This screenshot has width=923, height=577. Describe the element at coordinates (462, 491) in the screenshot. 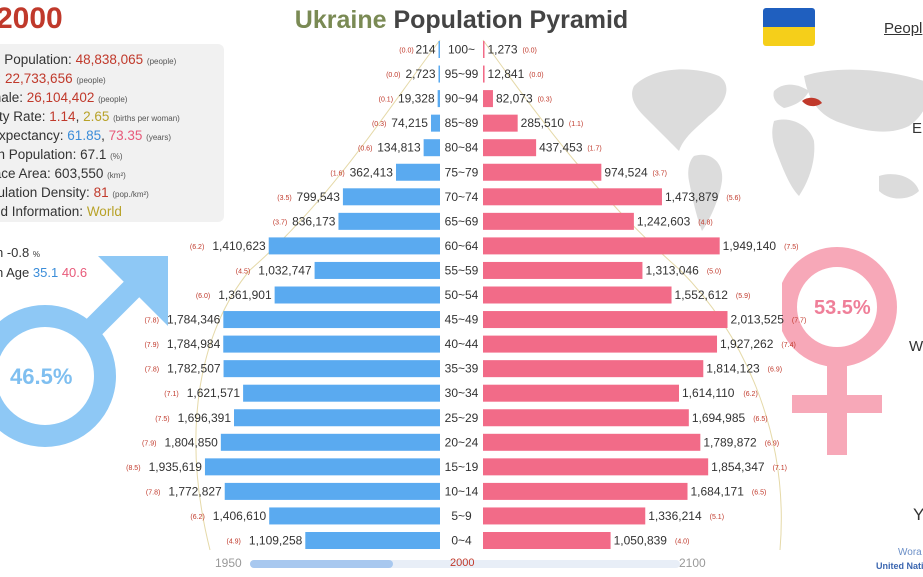

I see `age-group-label: 10~14` at that location.